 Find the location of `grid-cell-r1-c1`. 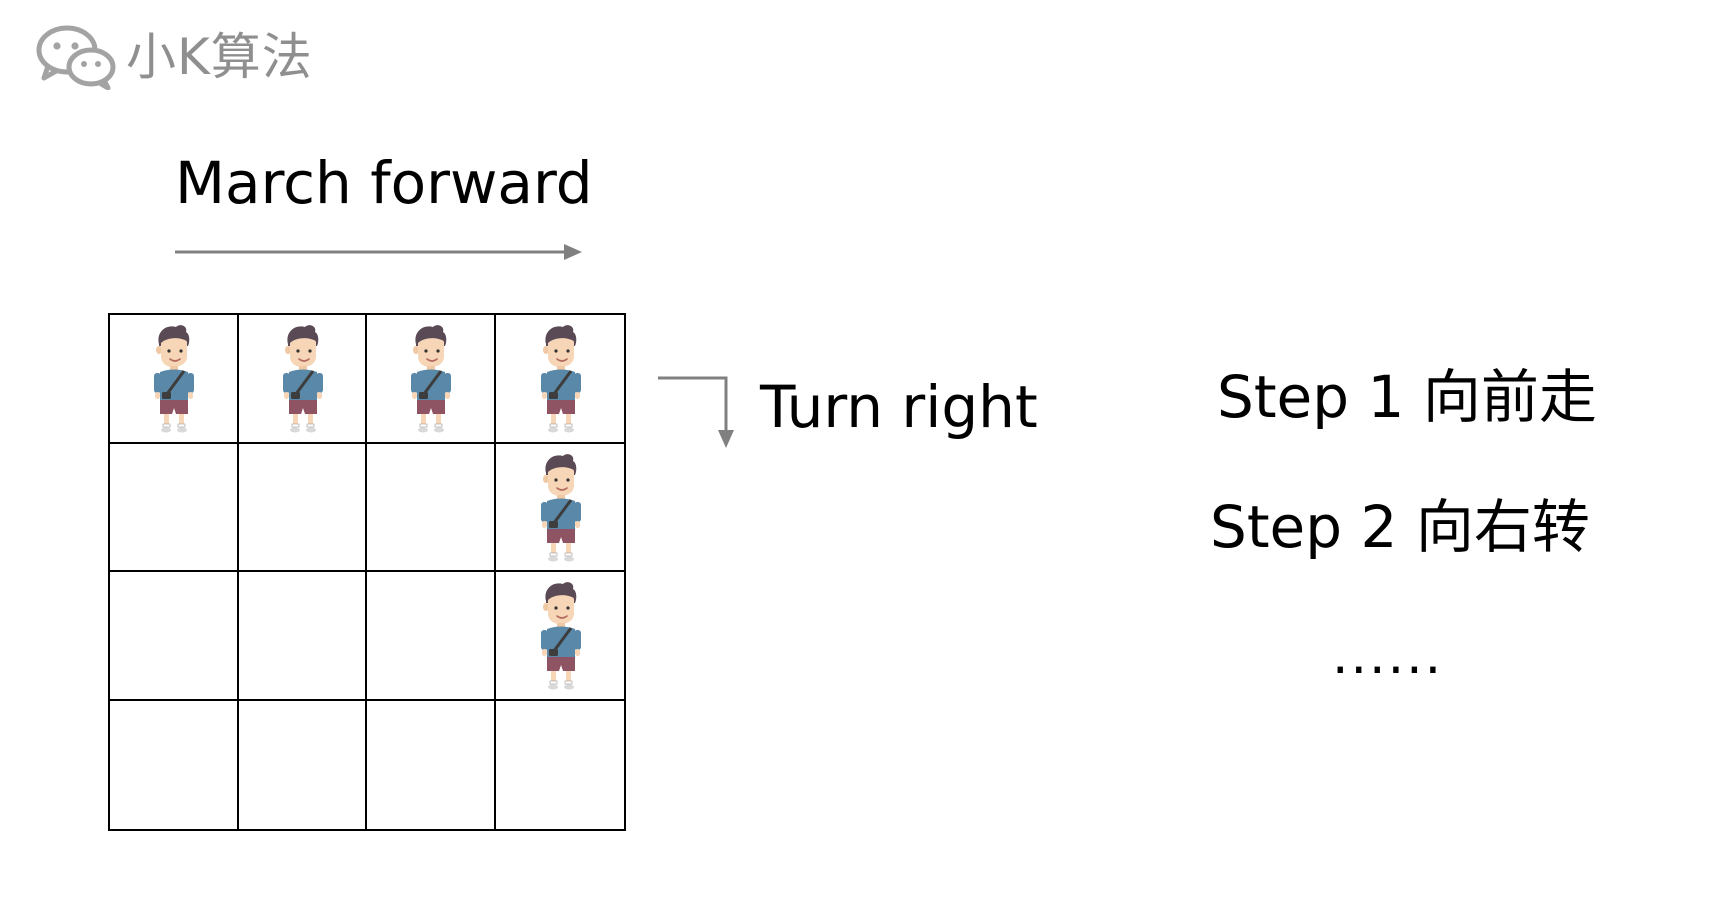

grid-cell-r1-c1 is located at coordinates (174, 379).